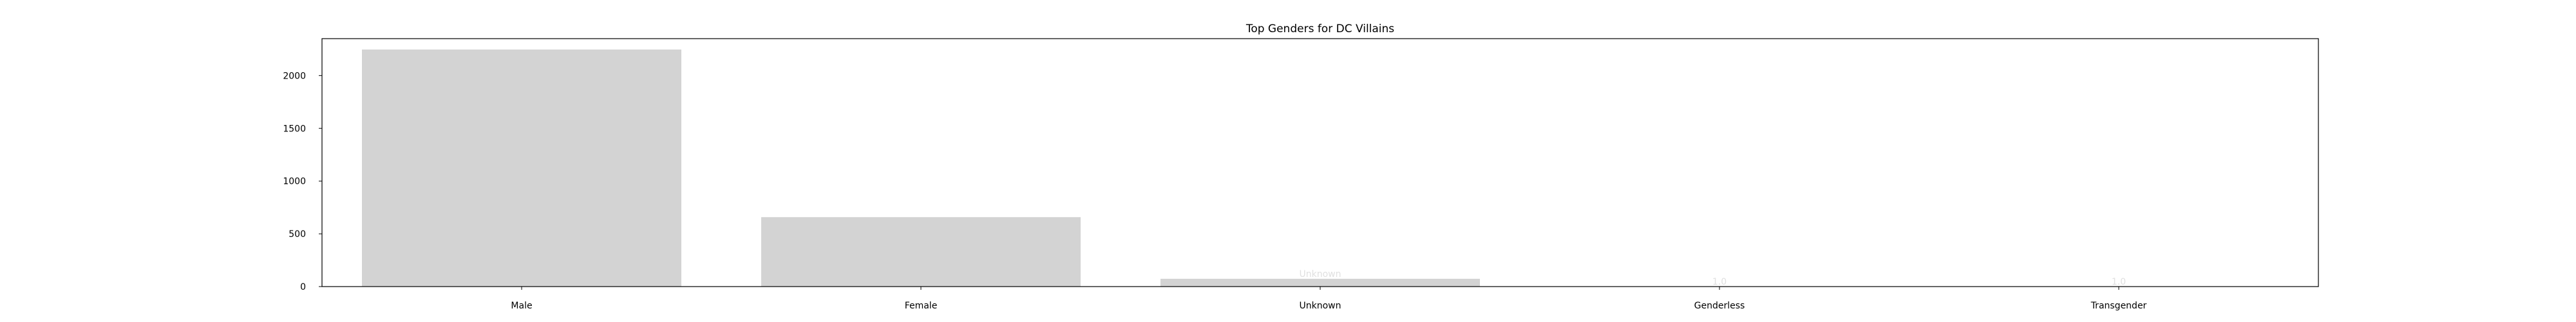 This screenshot has width=2576, height=322. I want to click on chart-title: Top Genders for DC Villains, so click(1319, 29).